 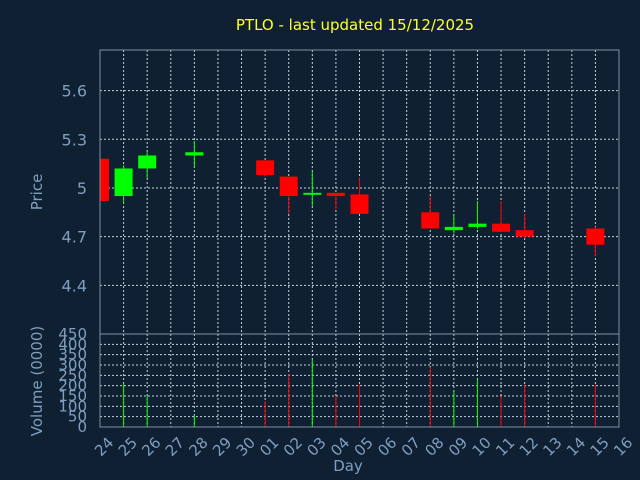 What do you see at coordinates (37, 381) in the screenshot?
I see `volume-axis-label: Volume (0000)` at bounding box center [37, 381].